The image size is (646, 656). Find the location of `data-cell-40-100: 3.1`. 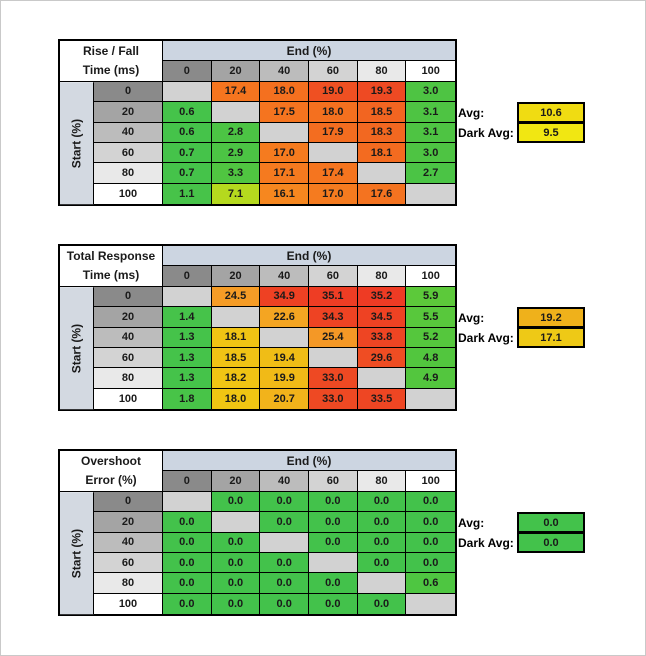

data-cell-40-100: 3.1 is located at coordinates (430, 132).